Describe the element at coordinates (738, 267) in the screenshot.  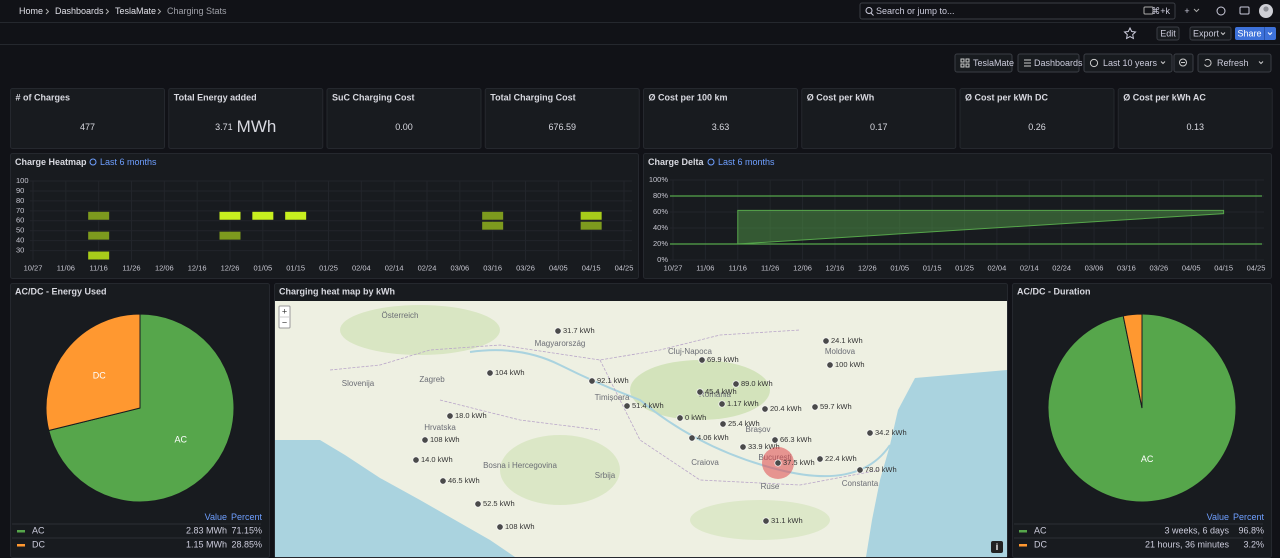
I see `x-tick-label: 11/16` at that location.